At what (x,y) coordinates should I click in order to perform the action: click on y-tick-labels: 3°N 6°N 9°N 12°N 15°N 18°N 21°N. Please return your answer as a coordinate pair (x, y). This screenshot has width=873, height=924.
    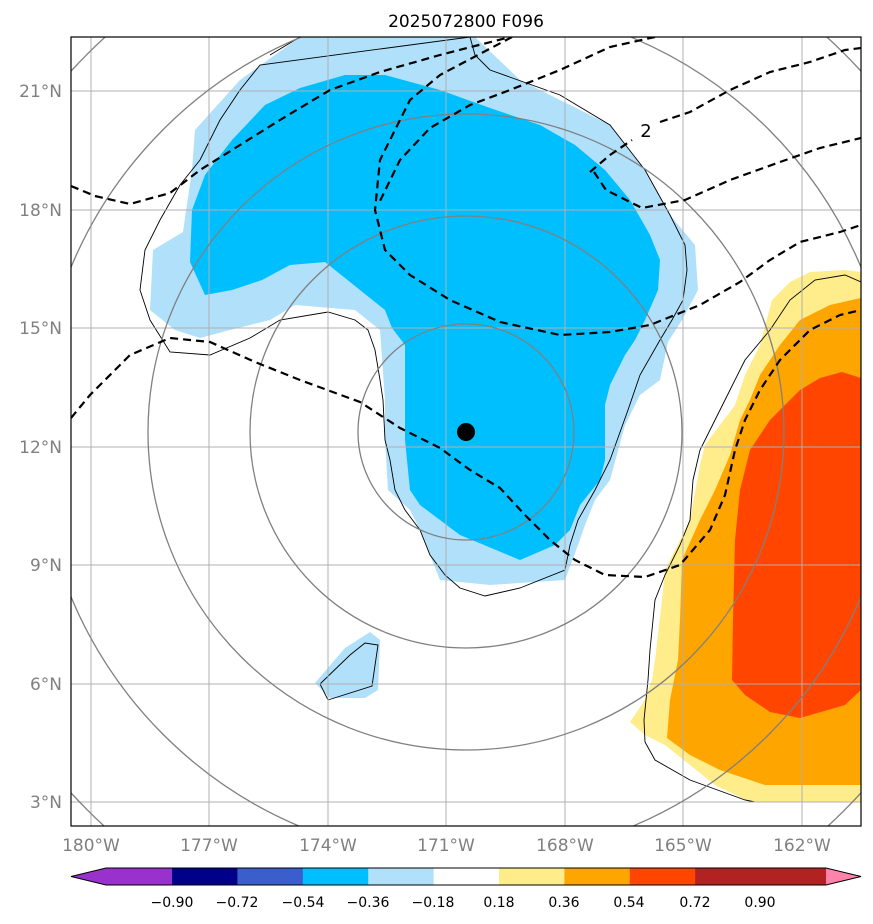
    Looking at the image, I should click on (40, 447).